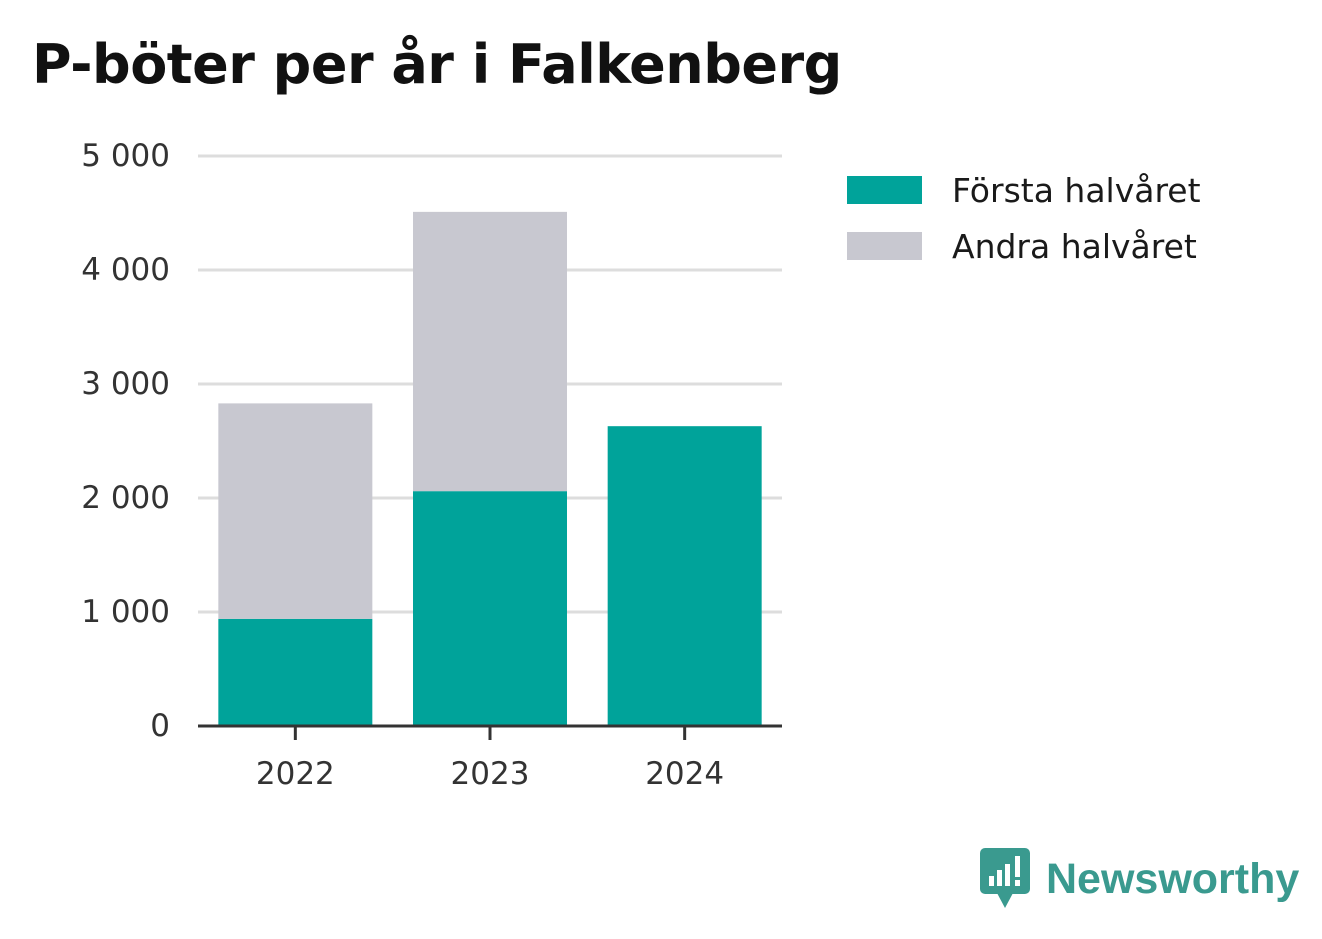  I want to click on brand-name: Newsworthy, so click(1173, 878).